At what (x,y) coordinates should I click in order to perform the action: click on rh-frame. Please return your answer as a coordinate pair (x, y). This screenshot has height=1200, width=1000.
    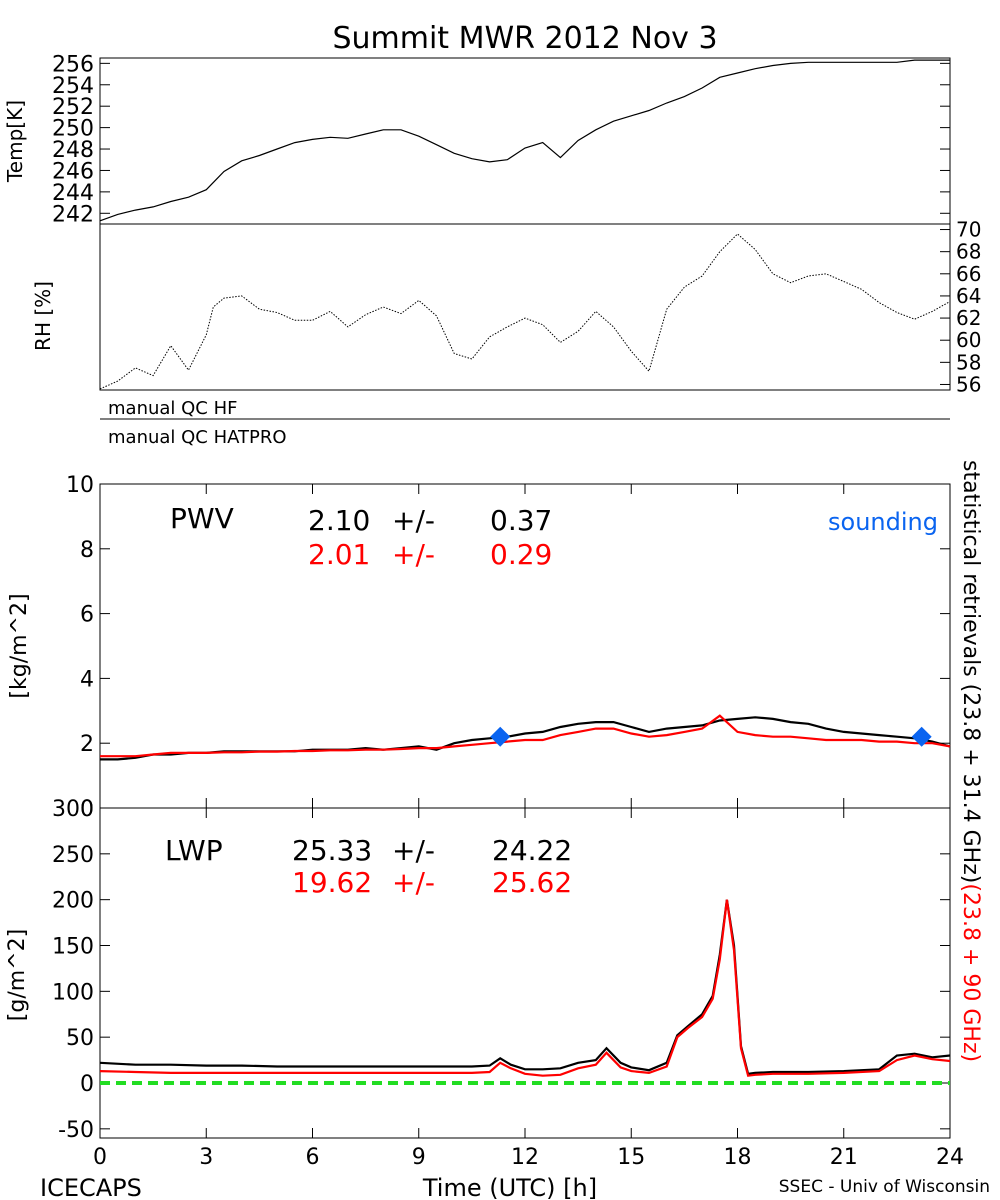
    Looking at the image, I should click on (525, 307).